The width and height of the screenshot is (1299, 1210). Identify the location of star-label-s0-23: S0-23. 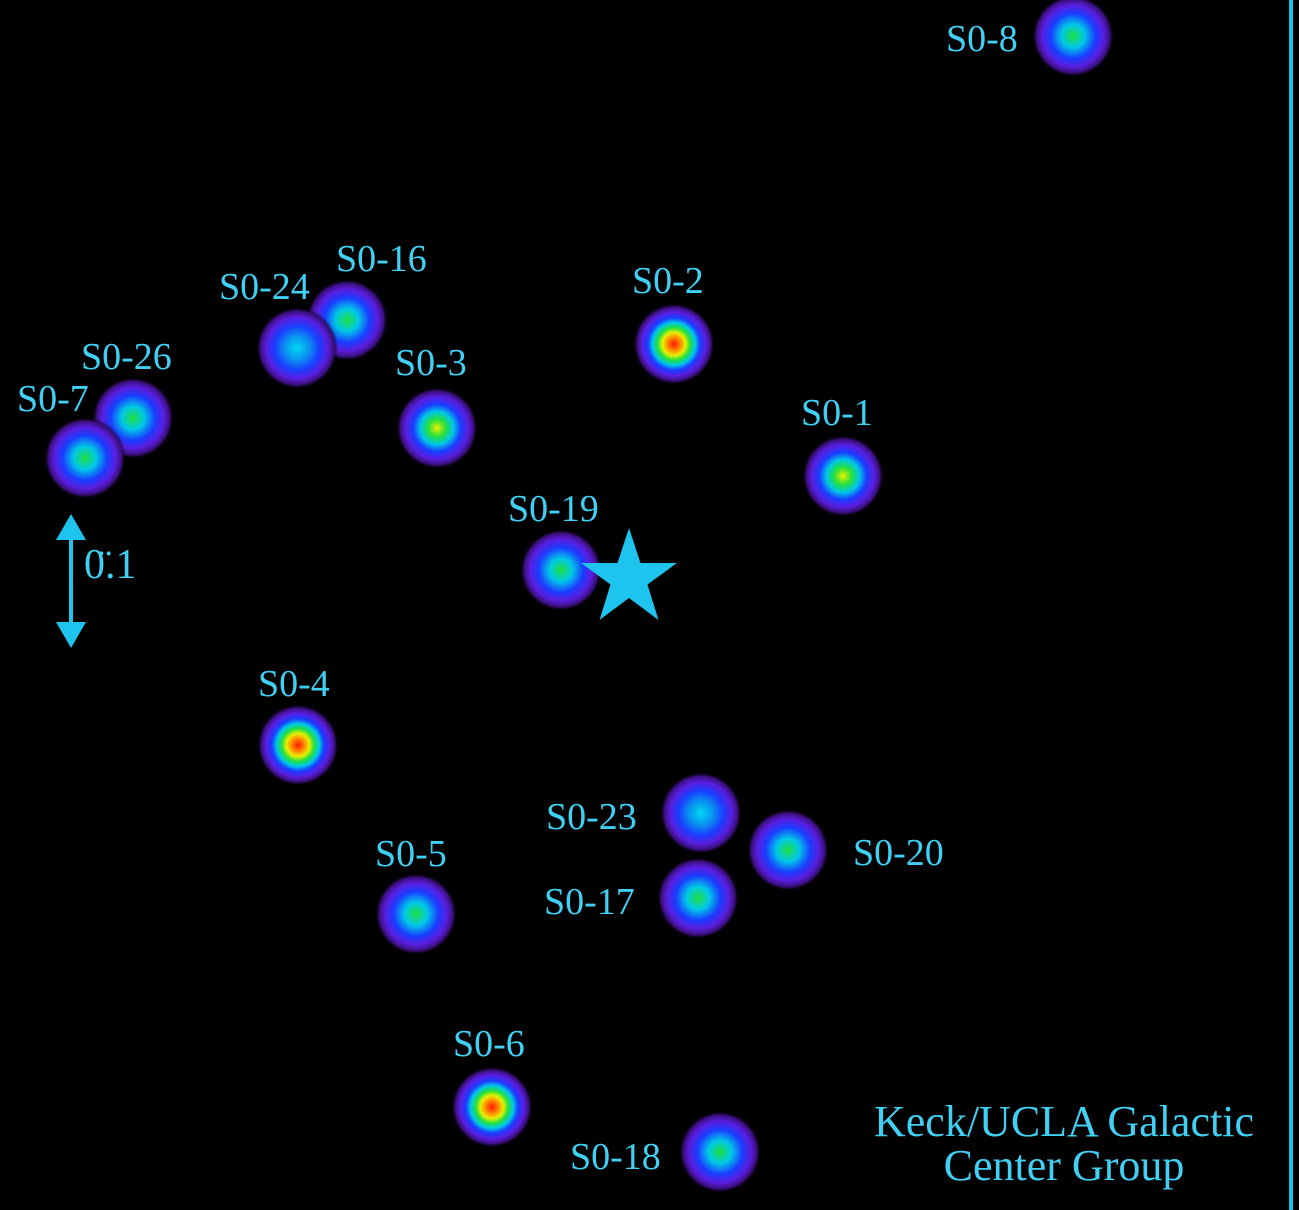
(591, 817).